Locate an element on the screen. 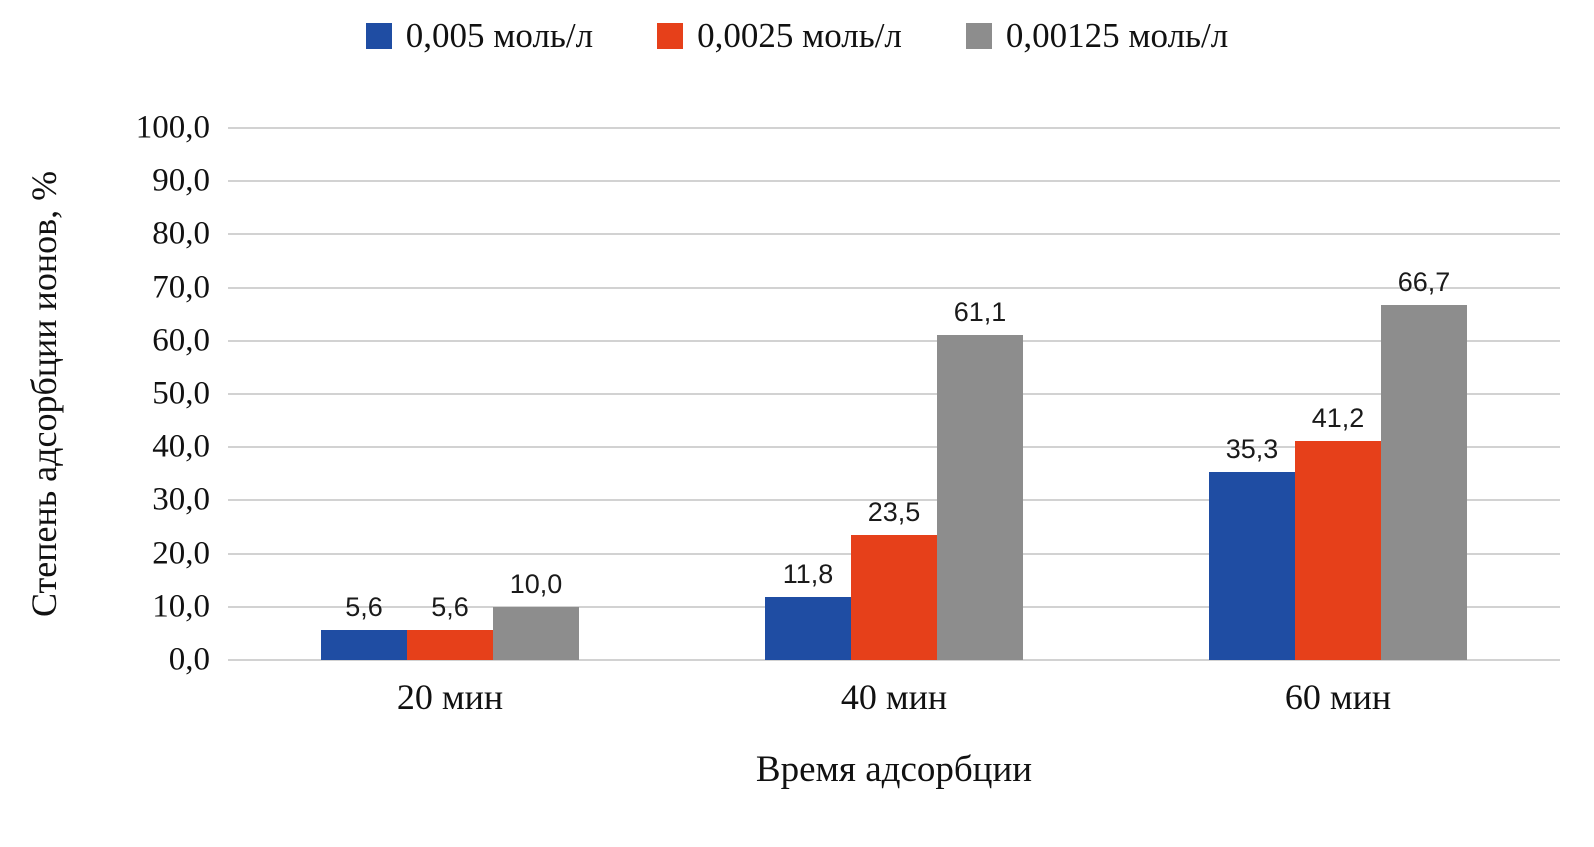 The width and height of the screenshot is (1594, 847). legend-item-1: 0,0025 моль/л is located at coordinates (779, 36).